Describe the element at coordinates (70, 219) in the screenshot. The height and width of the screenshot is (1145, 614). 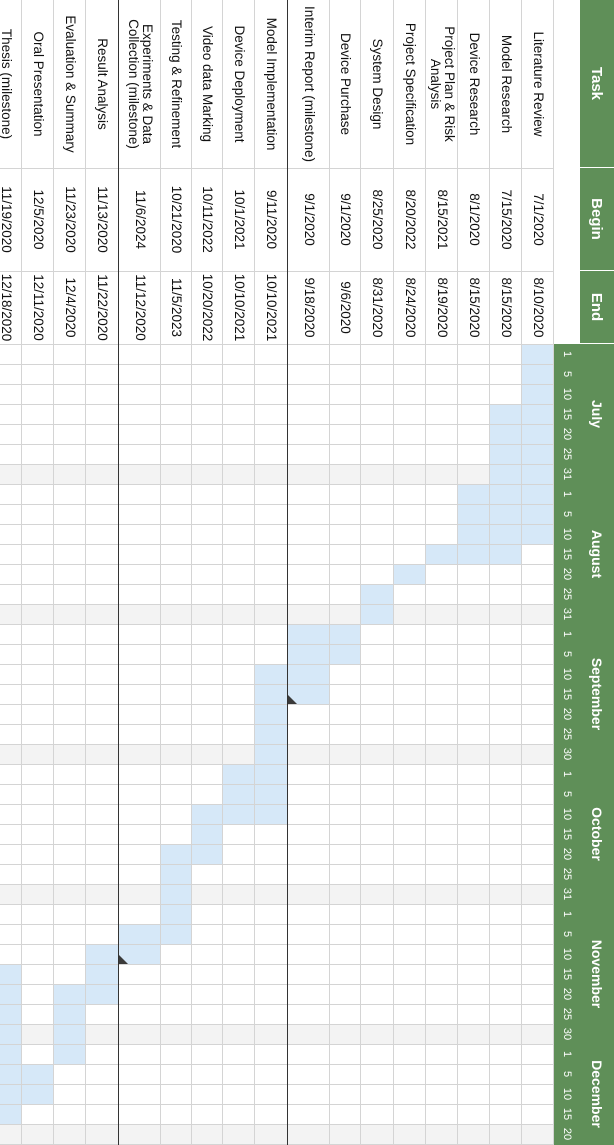
I see `task-begin: 11/23/2020` at that location.